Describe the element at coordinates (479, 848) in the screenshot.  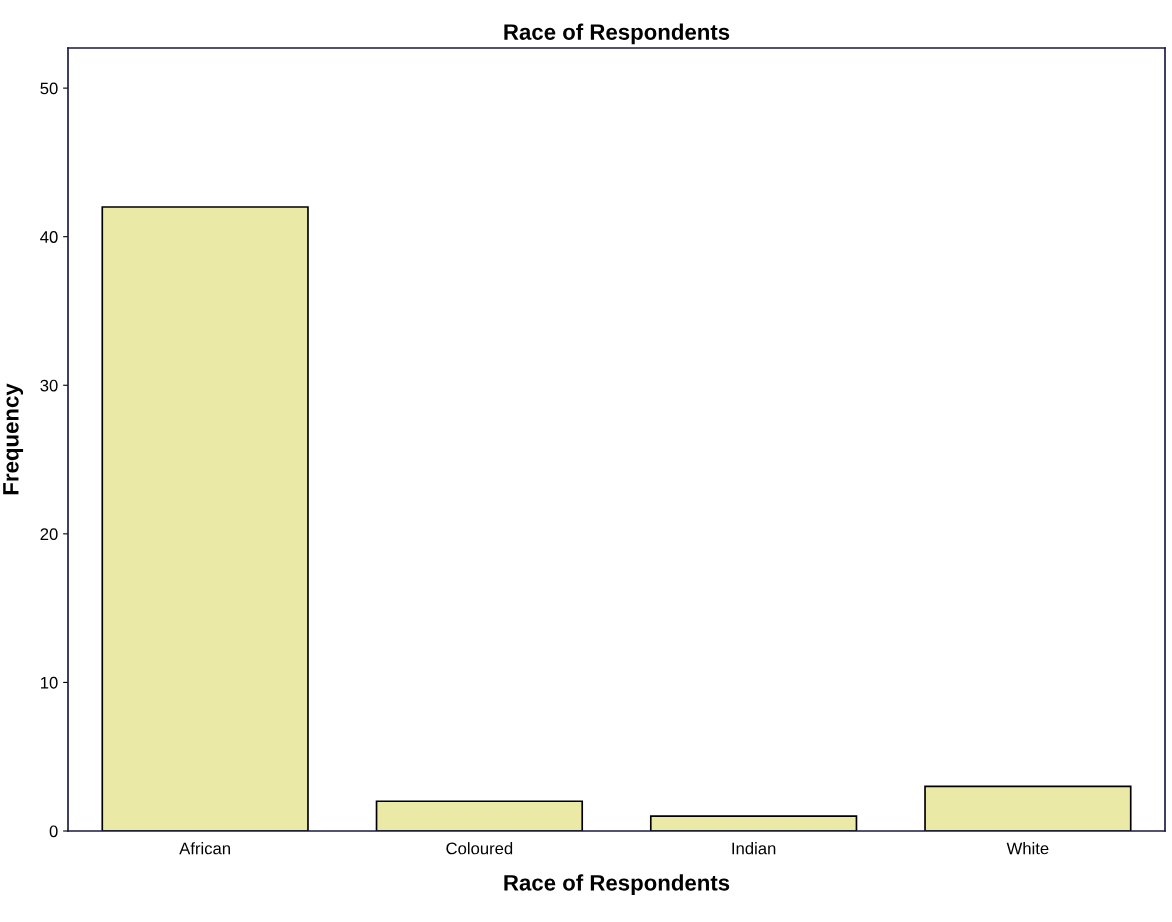
I see `x-tick-label: Coloured` at that location.